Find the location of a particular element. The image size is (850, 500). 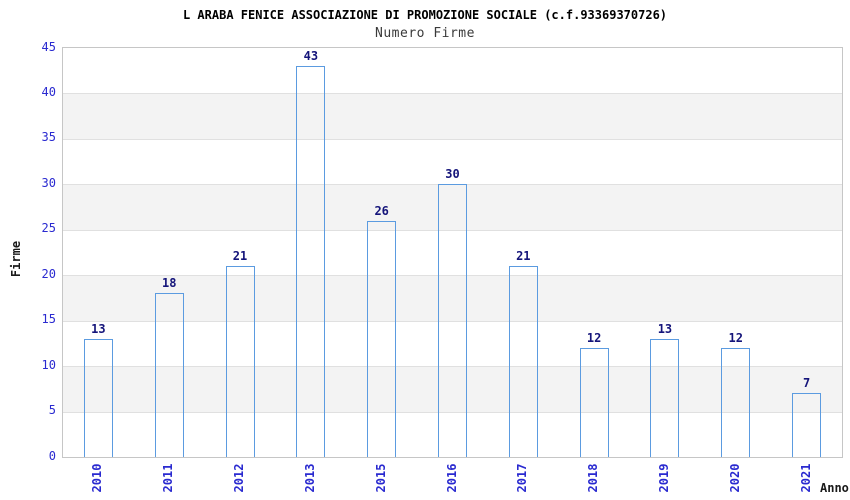

bar-2019 is located at coordinates (665, 397).